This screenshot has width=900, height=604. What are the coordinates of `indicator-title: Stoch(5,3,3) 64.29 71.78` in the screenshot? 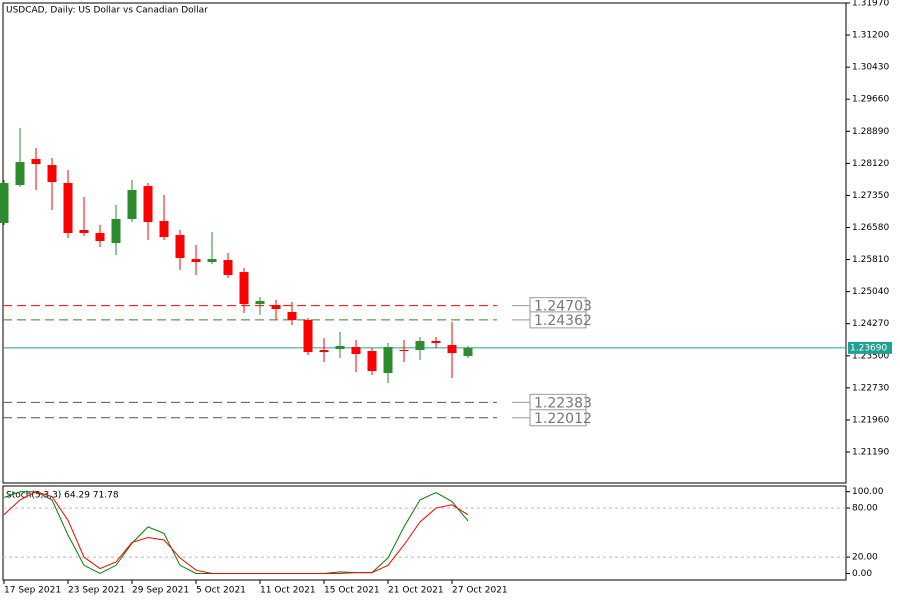 It's located at (62, 496).